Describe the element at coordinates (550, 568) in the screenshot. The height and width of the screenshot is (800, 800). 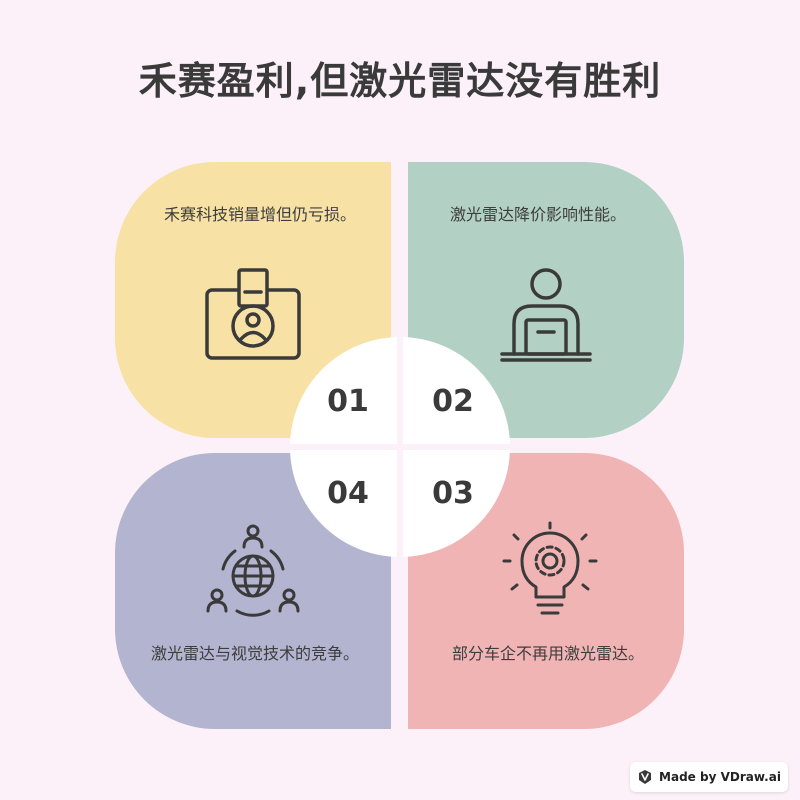
I see `lightbulb-gear-icon` at that location.